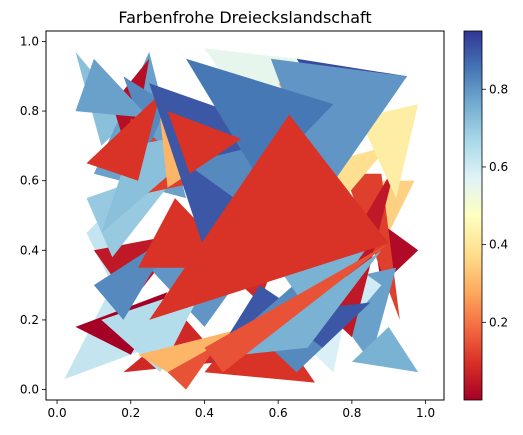 The height and width of the screenshot is (435, 523). What do you see at coordinates (241, 410) in the screenshot?
I see `x-axis: 0.0 0.2 0.4 0.6 0.8 1.0` at bounding box center [241, 410].